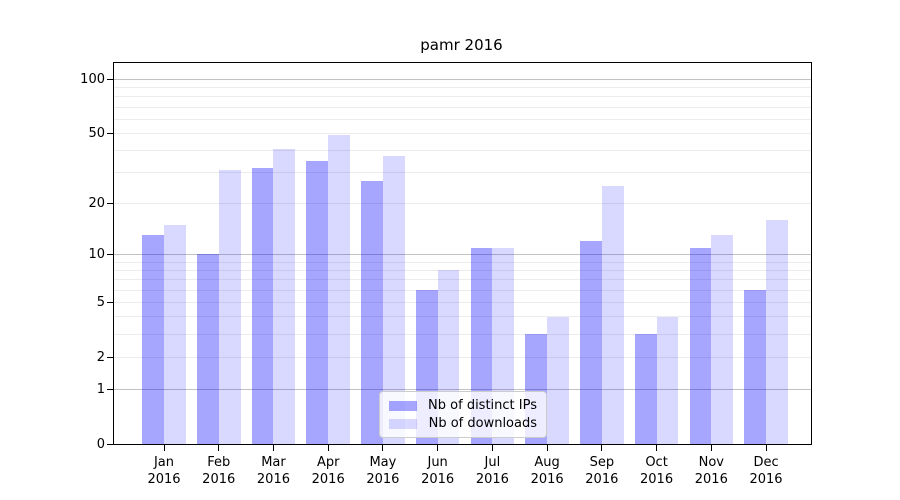 This screenshot has height=500, width=900. What do you see at coordinates (700, 345) in the screenshot?
I see `bar-nov-ips` at bounding box center [700, 345].